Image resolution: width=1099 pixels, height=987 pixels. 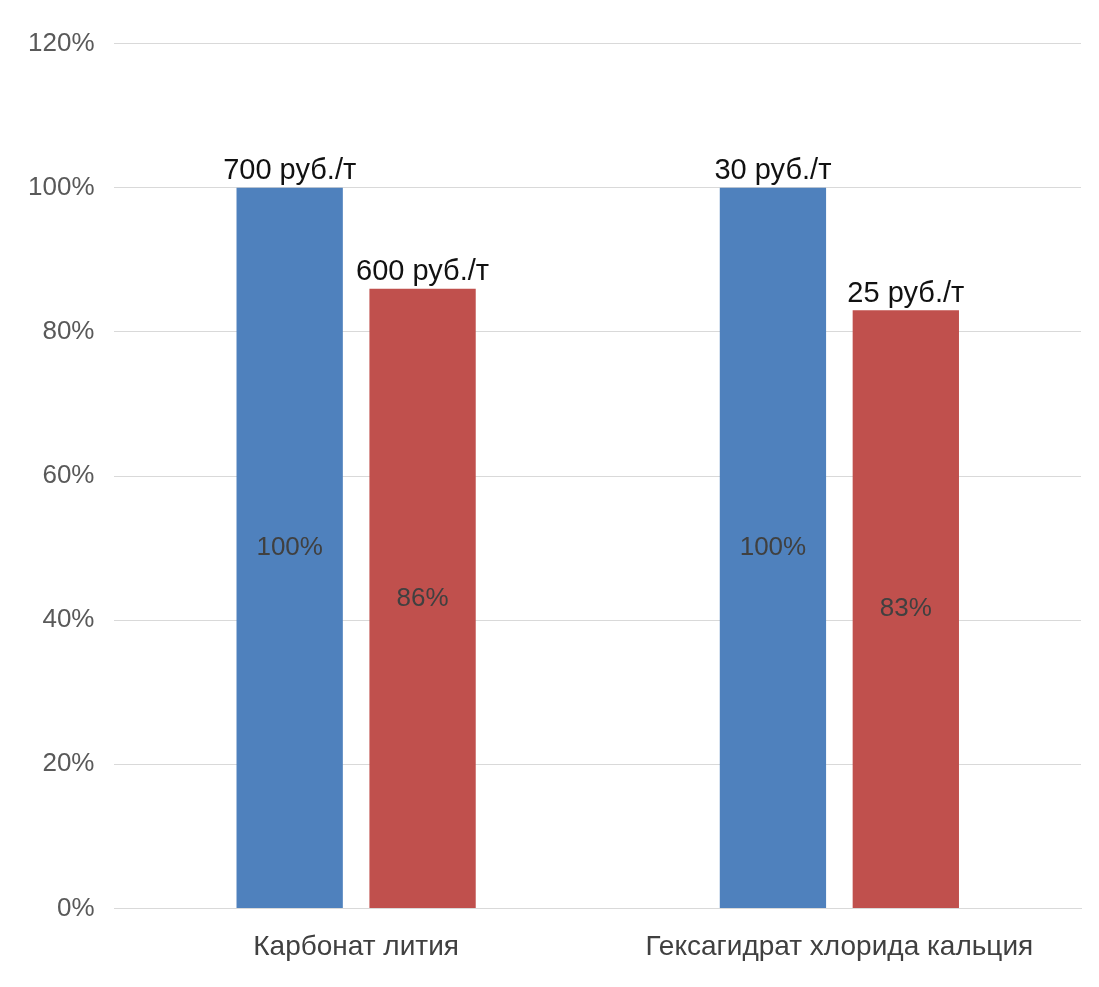 What do you see at coordinates (68, 618) in the screenshot?
I see `y-tick-label: 40%` at bounding box center [68, 618].